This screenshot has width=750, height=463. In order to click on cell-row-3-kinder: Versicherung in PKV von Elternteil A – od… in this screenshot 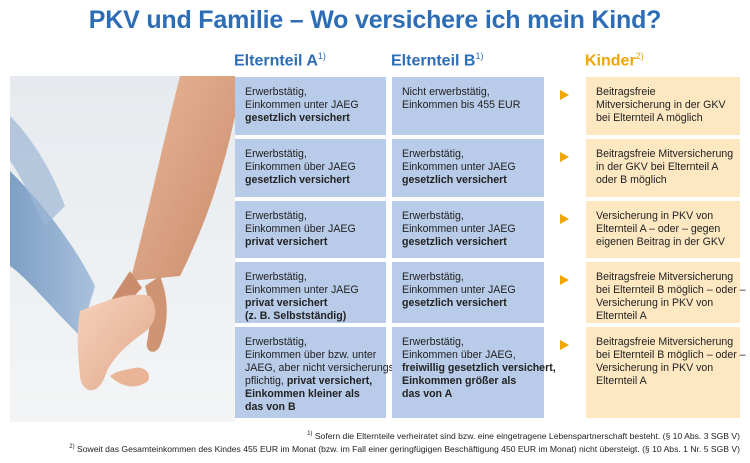, I will do `click(663, 229)`.